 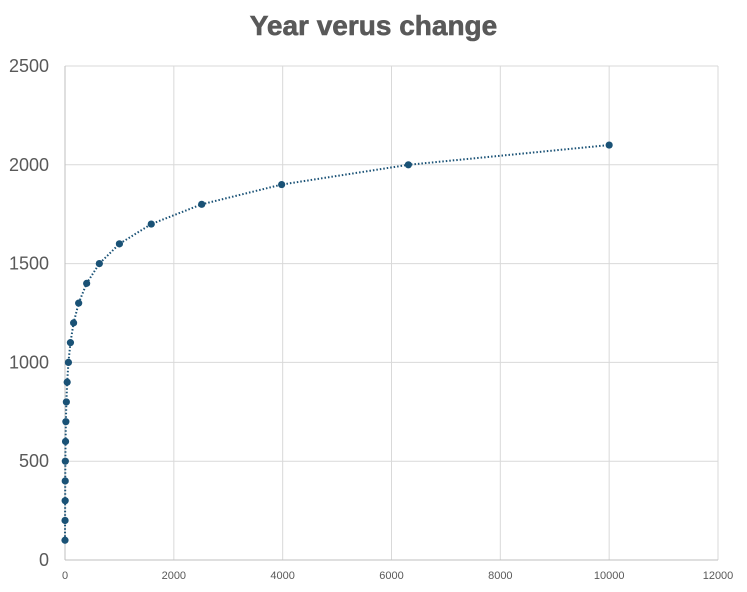 I want to click on x-tick-label: 8000, so click(x=500, y=576).